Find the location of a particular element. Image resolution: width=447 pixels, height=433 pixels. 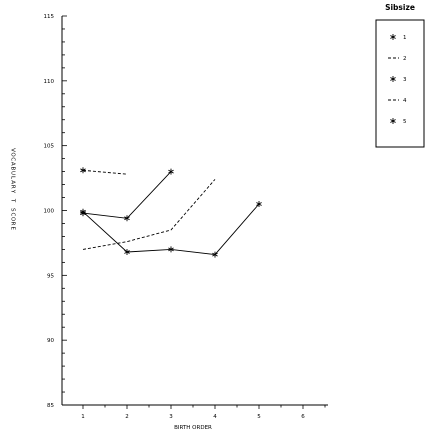

legend-entry: 1 is located at coordinates (398, 37).